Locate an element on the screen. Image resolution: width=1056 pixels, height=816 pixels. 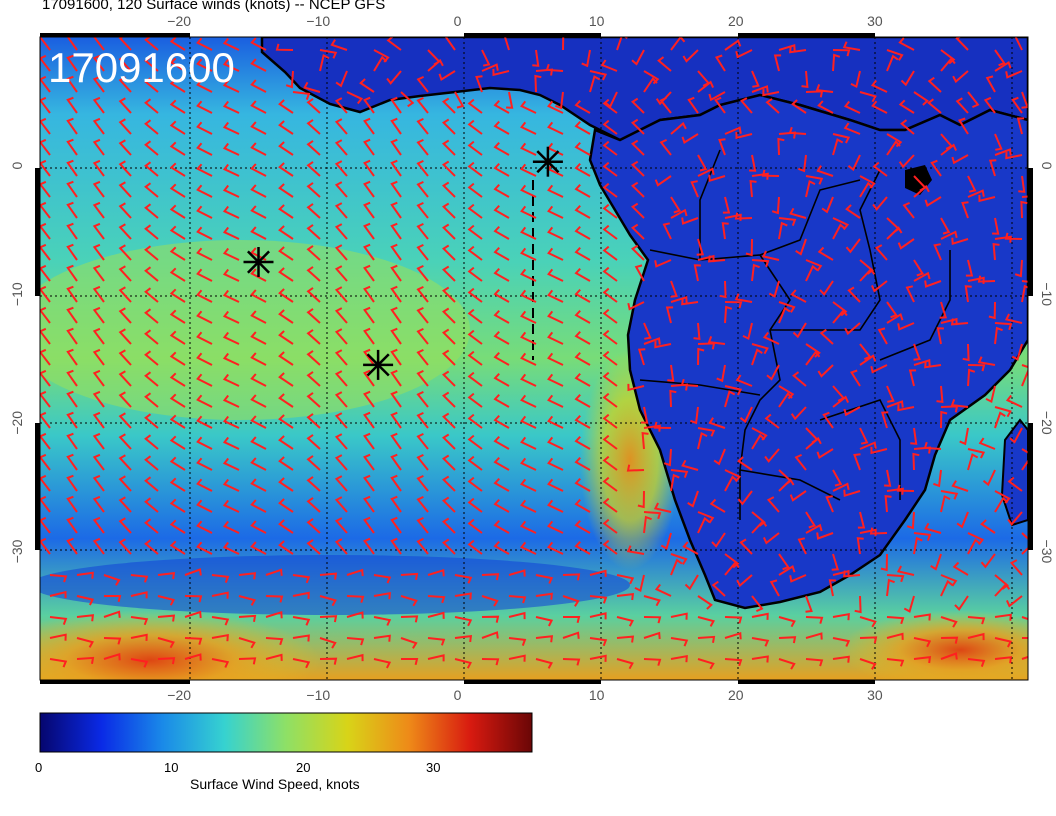
lon-labels-bottom: −20 −10 0 10 20 30 is located at coordinates (525, 695).